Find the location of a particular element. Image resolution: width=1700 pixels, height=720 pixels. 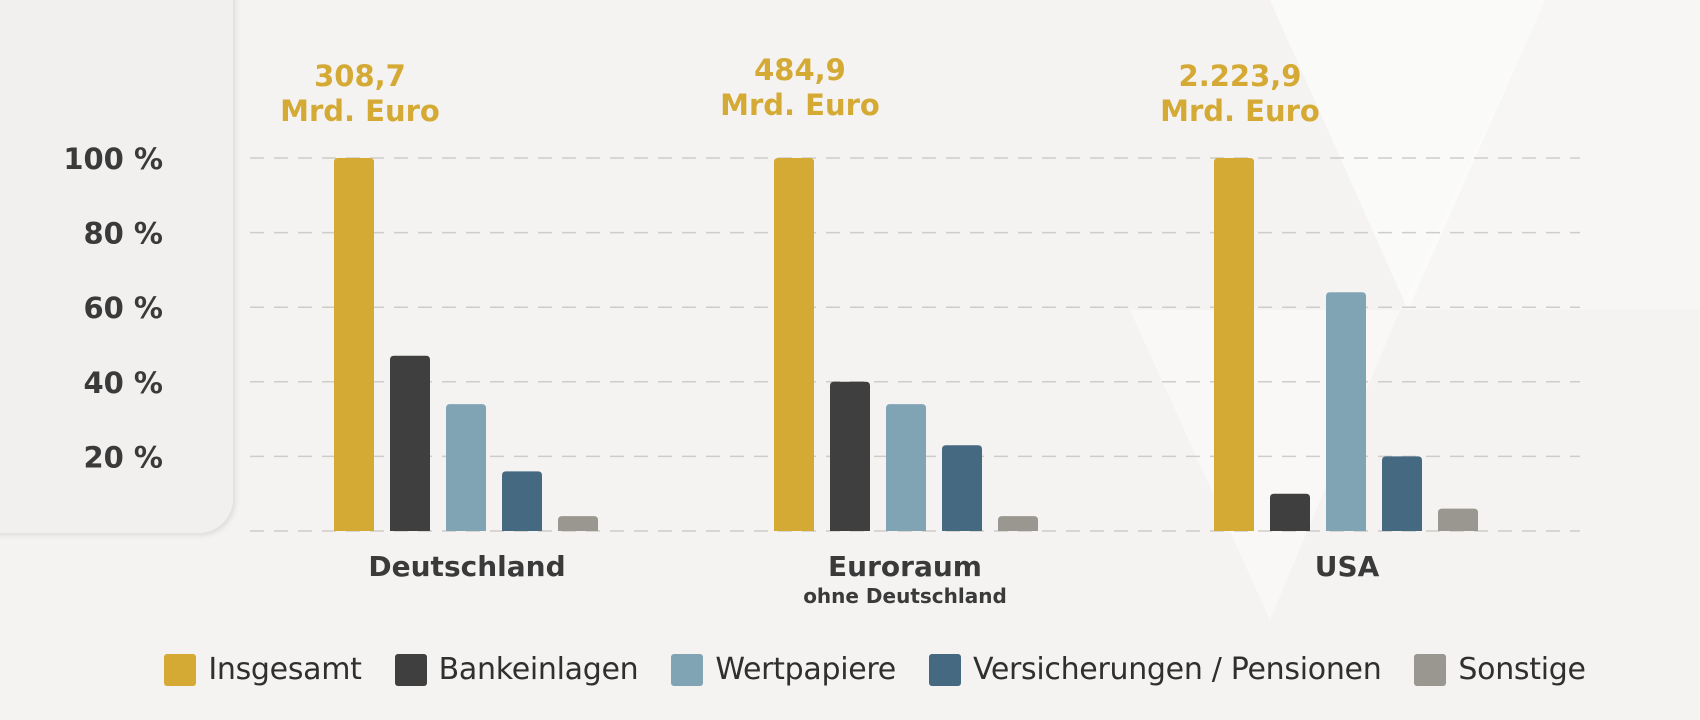

category-label: USA is located at coordinates (1347, 566).